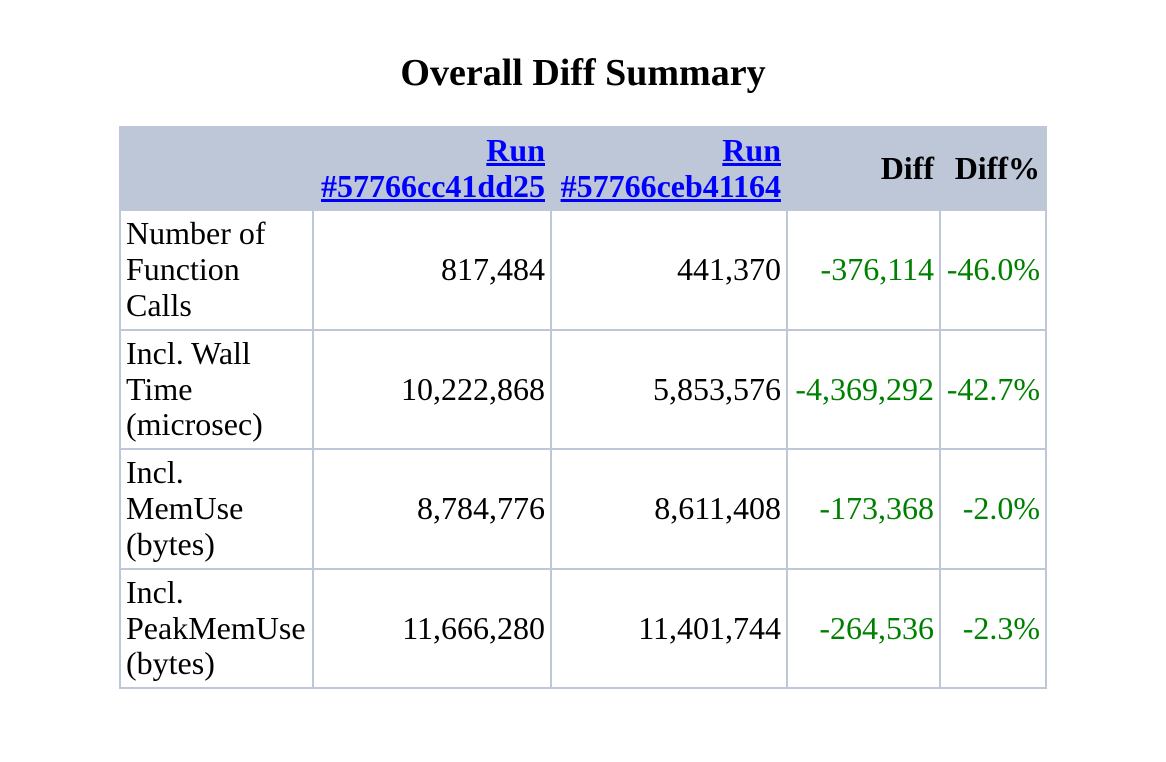 This screenshot has width=1166, height=762. I want to click on metric-column-header, so click(216, 168).